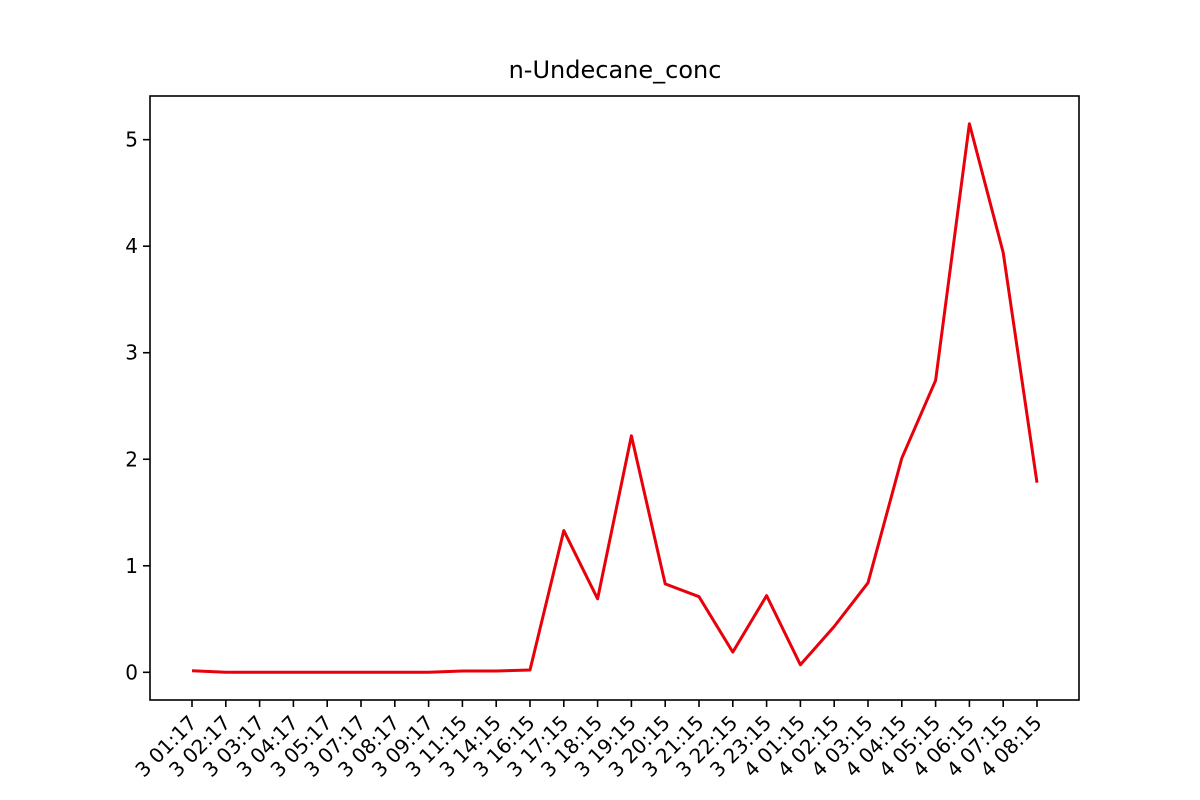 The image size is (1200, 800). What do you see at coordinates (131, 246) in the screenshot?
I see `y-tick-label: 4` at bounding box center [131, 246].